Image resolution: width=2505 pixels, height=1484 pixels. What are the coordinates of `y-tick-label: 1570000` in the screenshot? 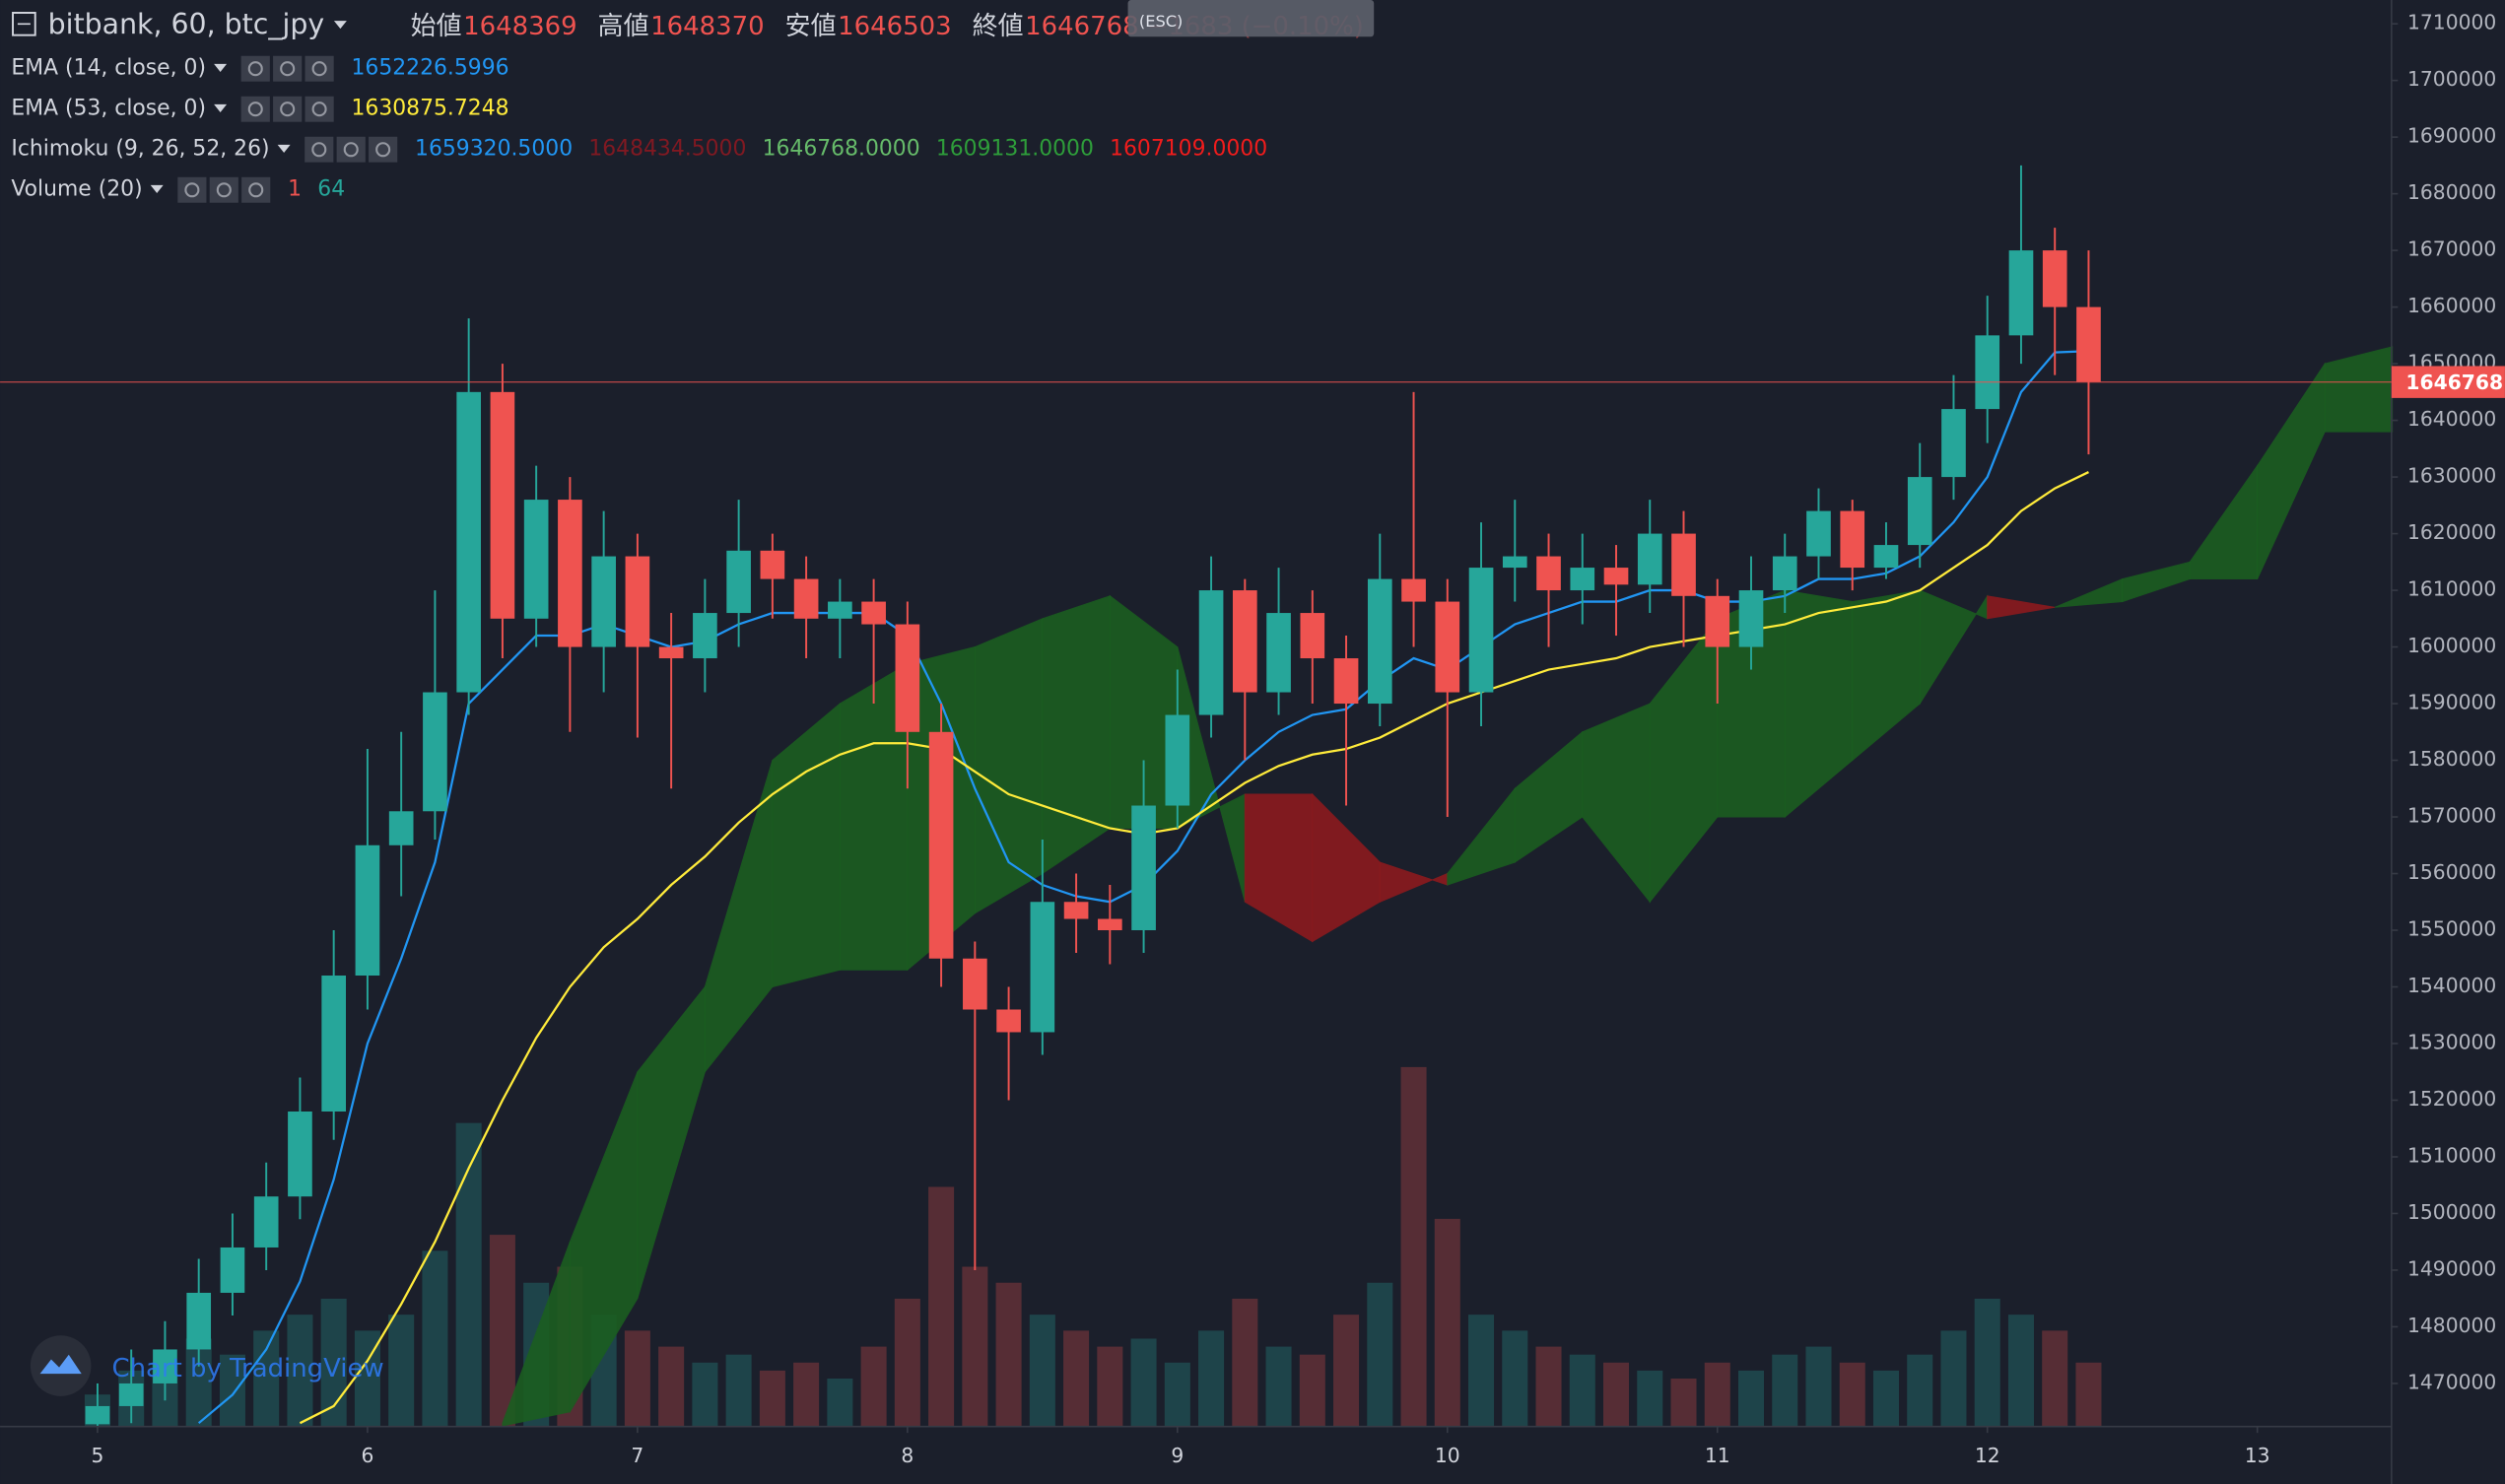 It's located at (2451, 816).